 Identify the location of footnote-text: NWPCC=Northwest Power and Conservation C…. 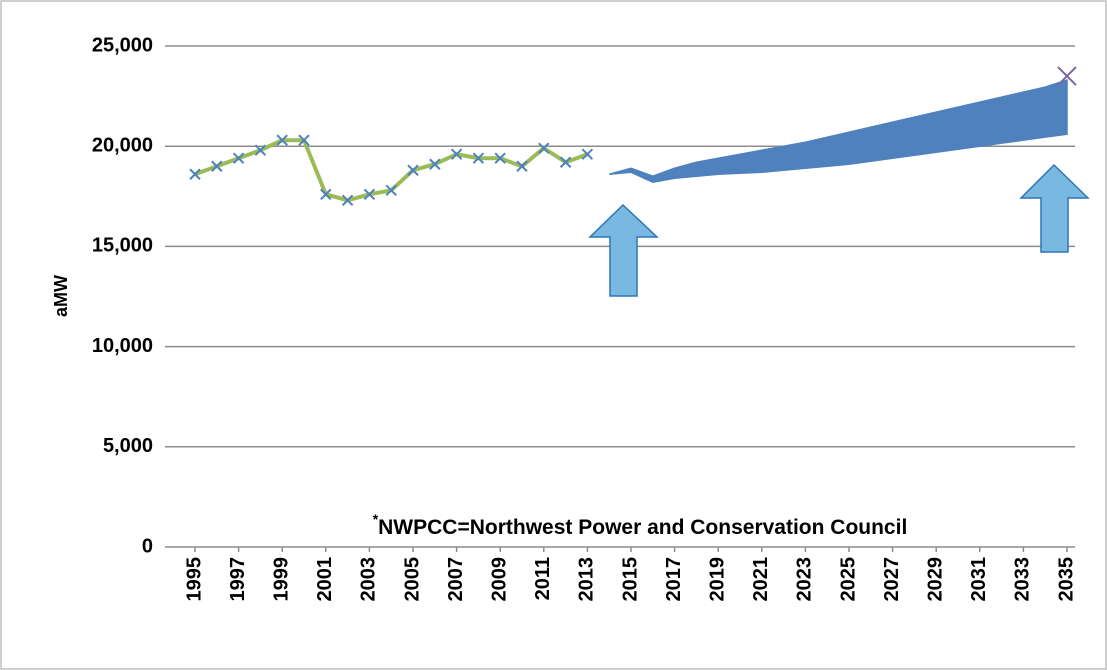
(642, 527).